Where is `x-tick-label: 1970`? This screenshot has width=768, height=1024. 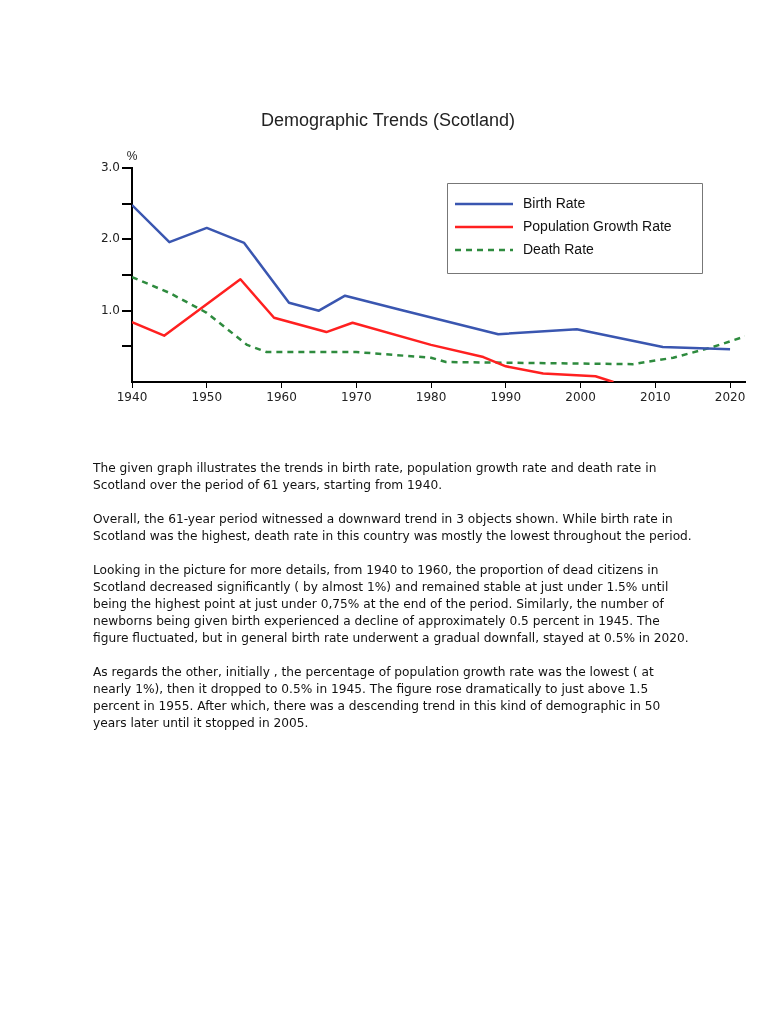 x-tick-label: 1970 is located at coordinates (356, 397).